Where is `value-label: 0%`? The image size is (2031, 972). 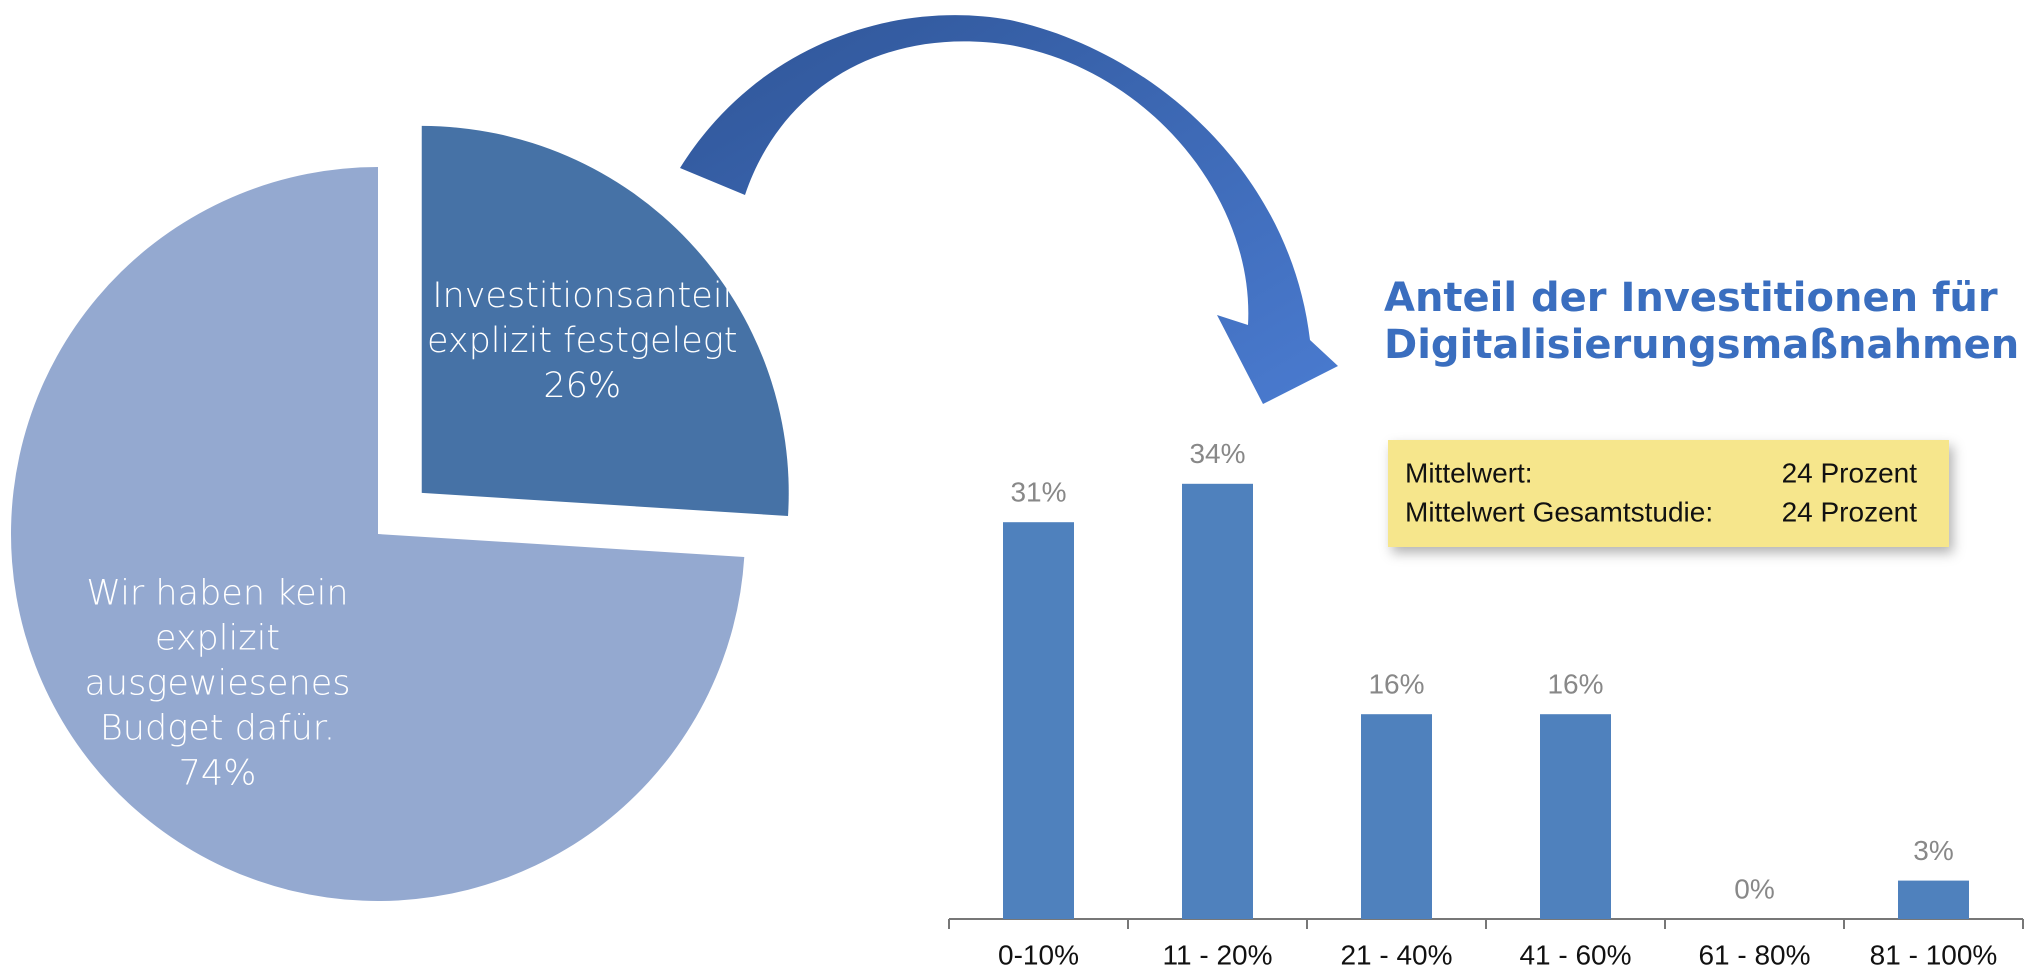 value-label: 0% is located at coordinates (1754, 888).